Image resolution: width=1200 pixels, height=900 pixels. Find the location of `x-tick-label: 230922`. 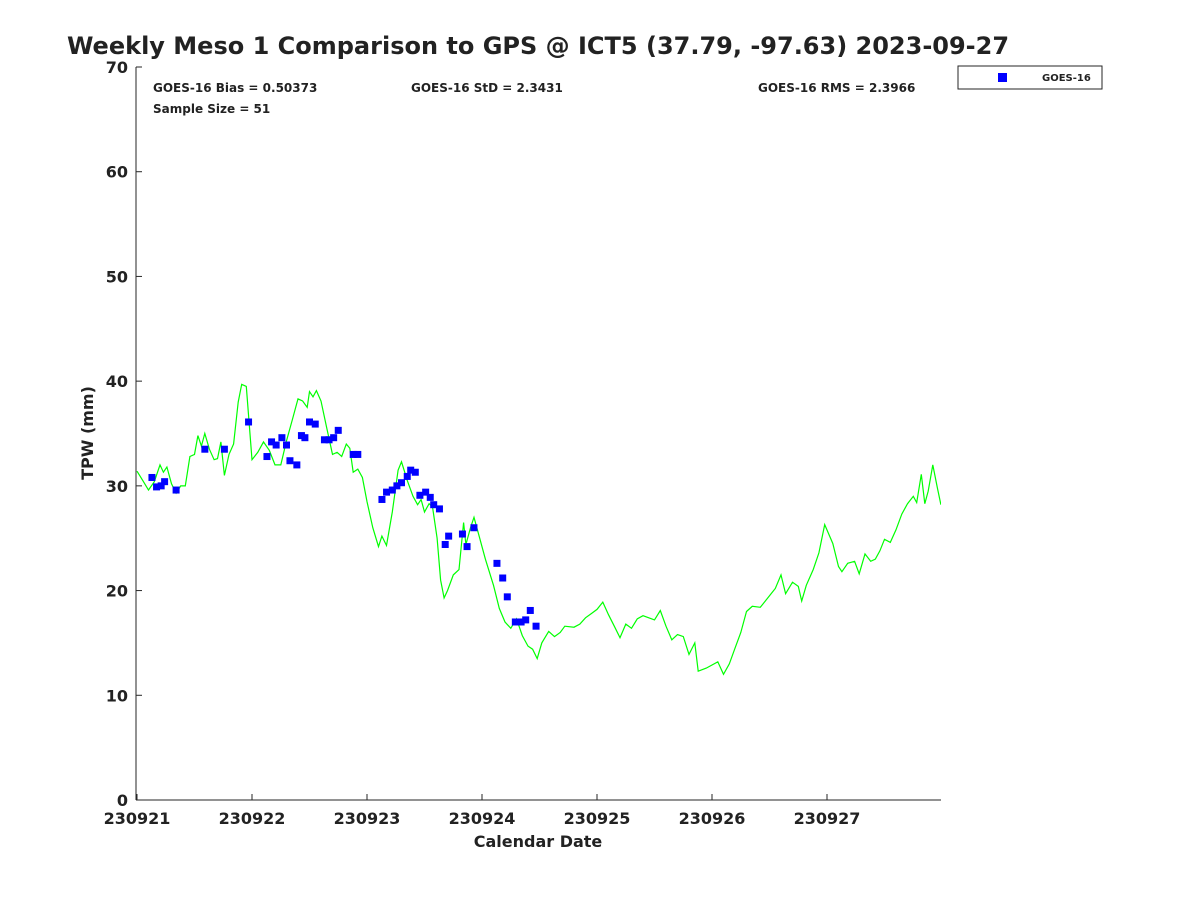

x-tick-label: 230922 is located at coordinates (252, 818).